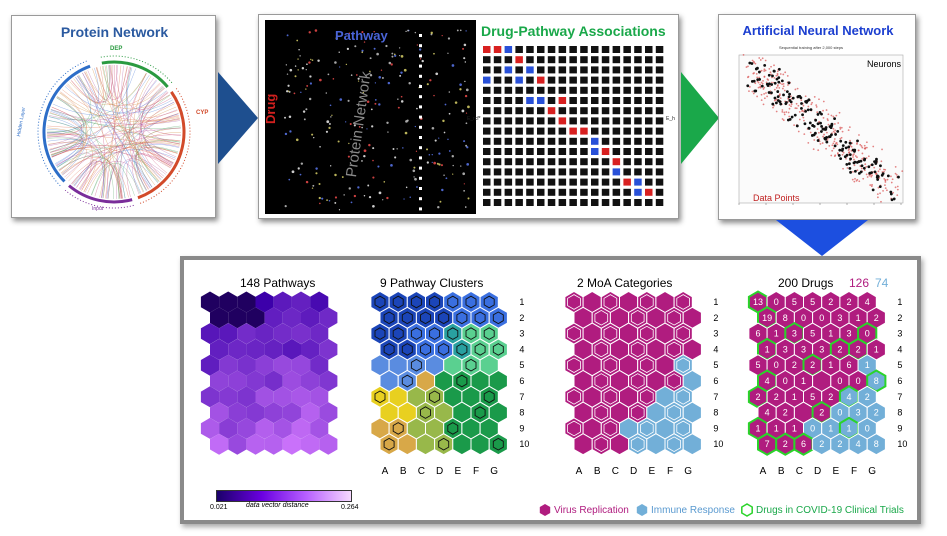 This screenshot has width=947, height=536. Describe the element at coordinates (715, 413) in the screenshot. I see `som-row-label: 8` at that location.